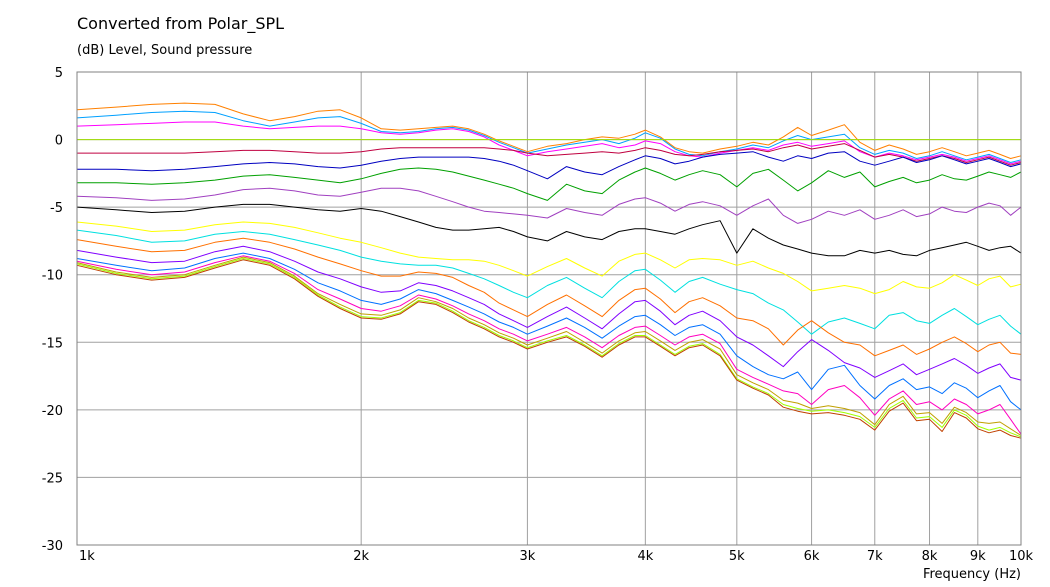  Describe the element at coordinates (645, 556) in the screenshot. I see `x-tick-label: 4k` at that location.